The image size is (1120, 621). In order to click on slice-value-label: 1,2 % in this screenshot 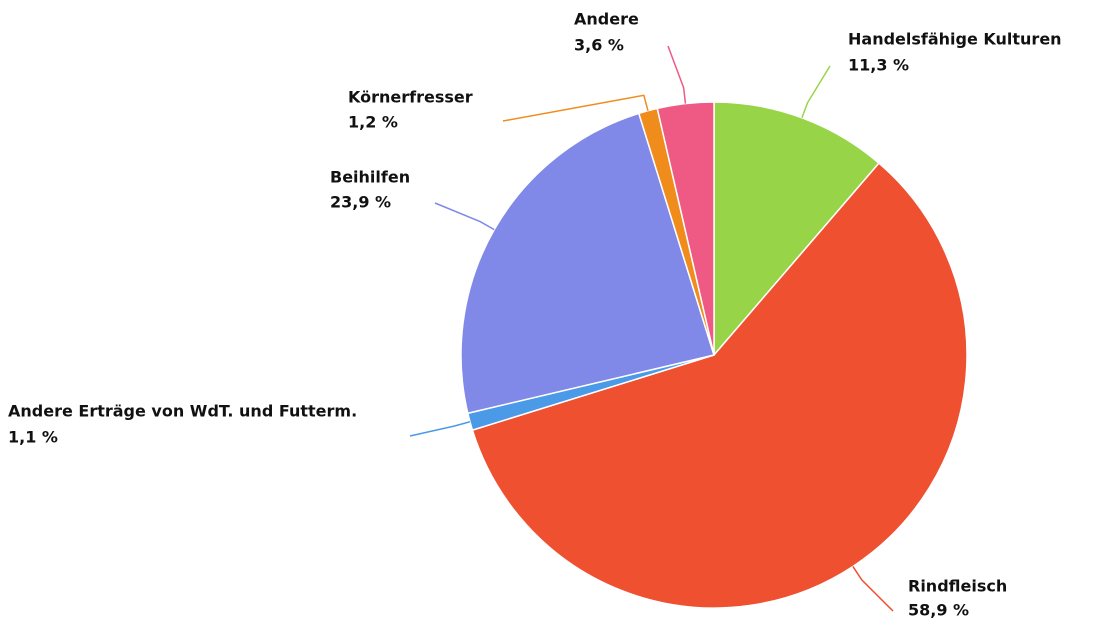, I will do `click(373, 122)`.